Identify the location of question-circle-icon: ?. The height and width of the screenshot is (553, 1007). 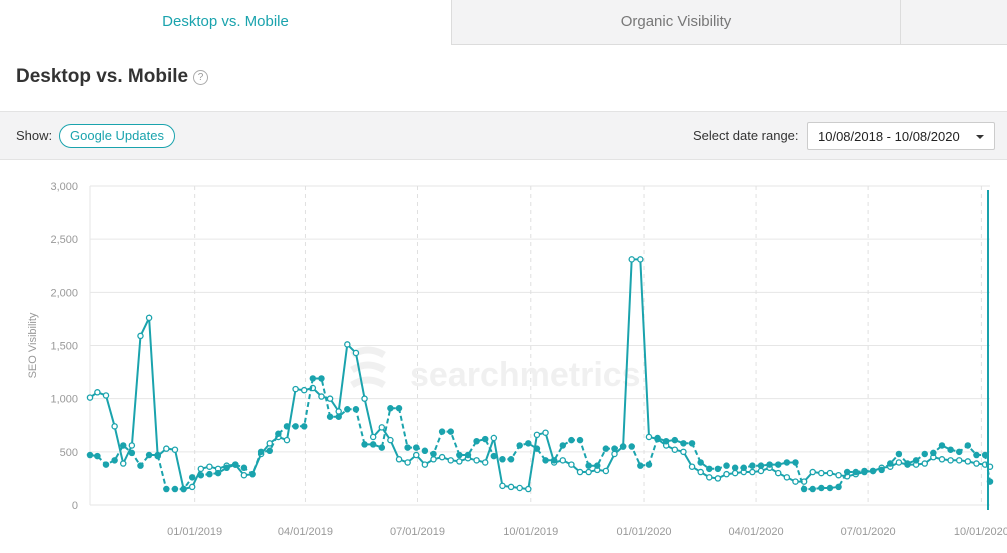
(200, 77).